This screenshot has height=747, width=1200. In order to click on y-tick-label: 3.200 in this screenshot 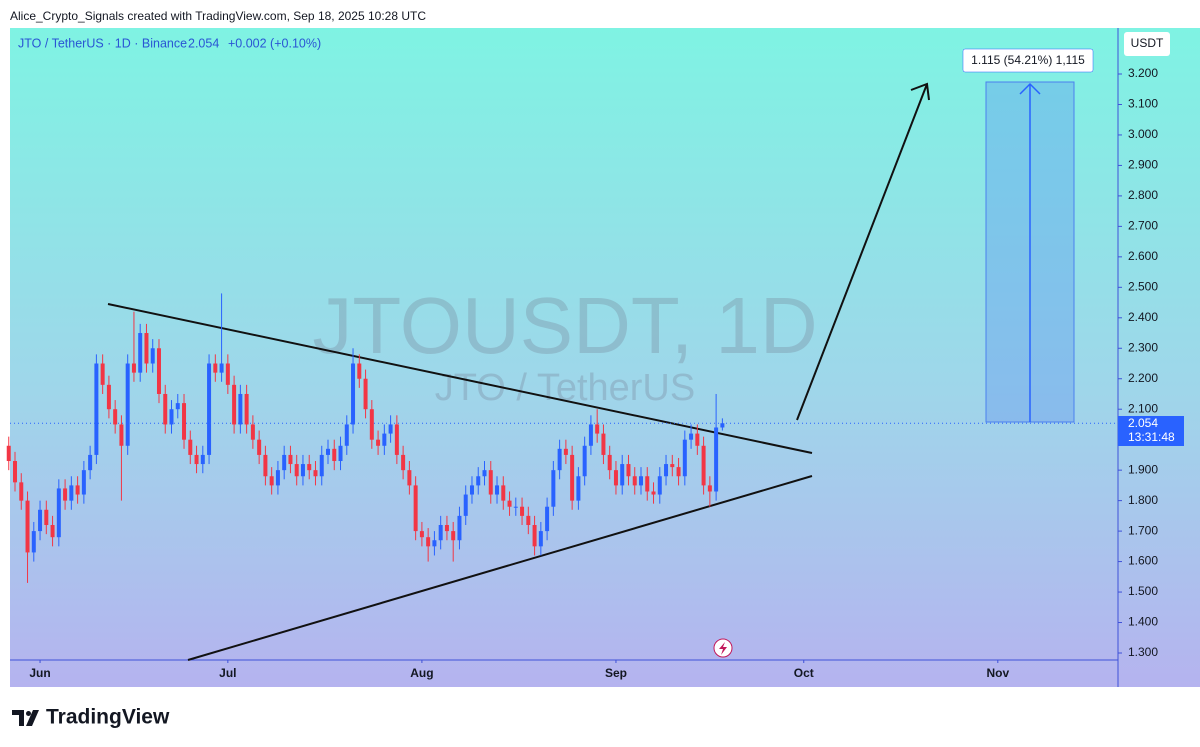, I will do `click(1143, 73)`.